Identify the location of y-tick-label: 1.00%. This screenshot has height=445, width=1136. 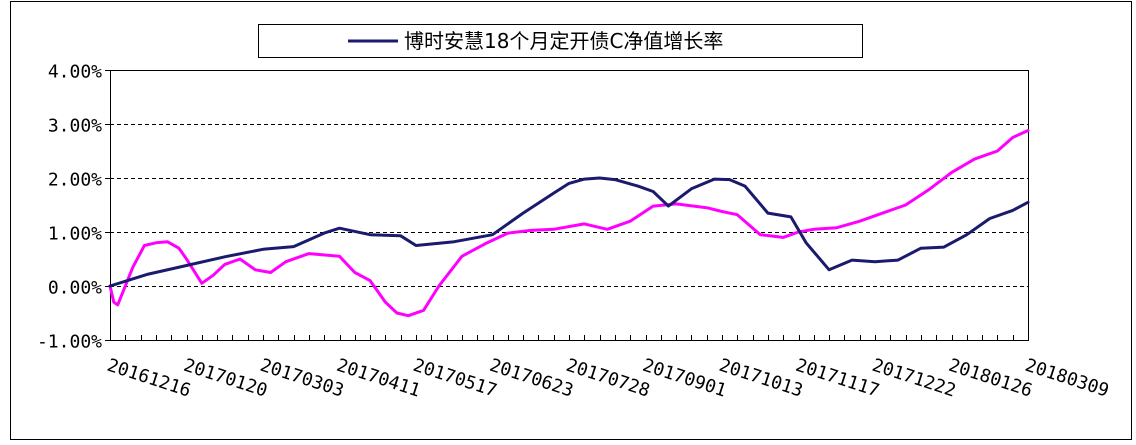
(75, 234).